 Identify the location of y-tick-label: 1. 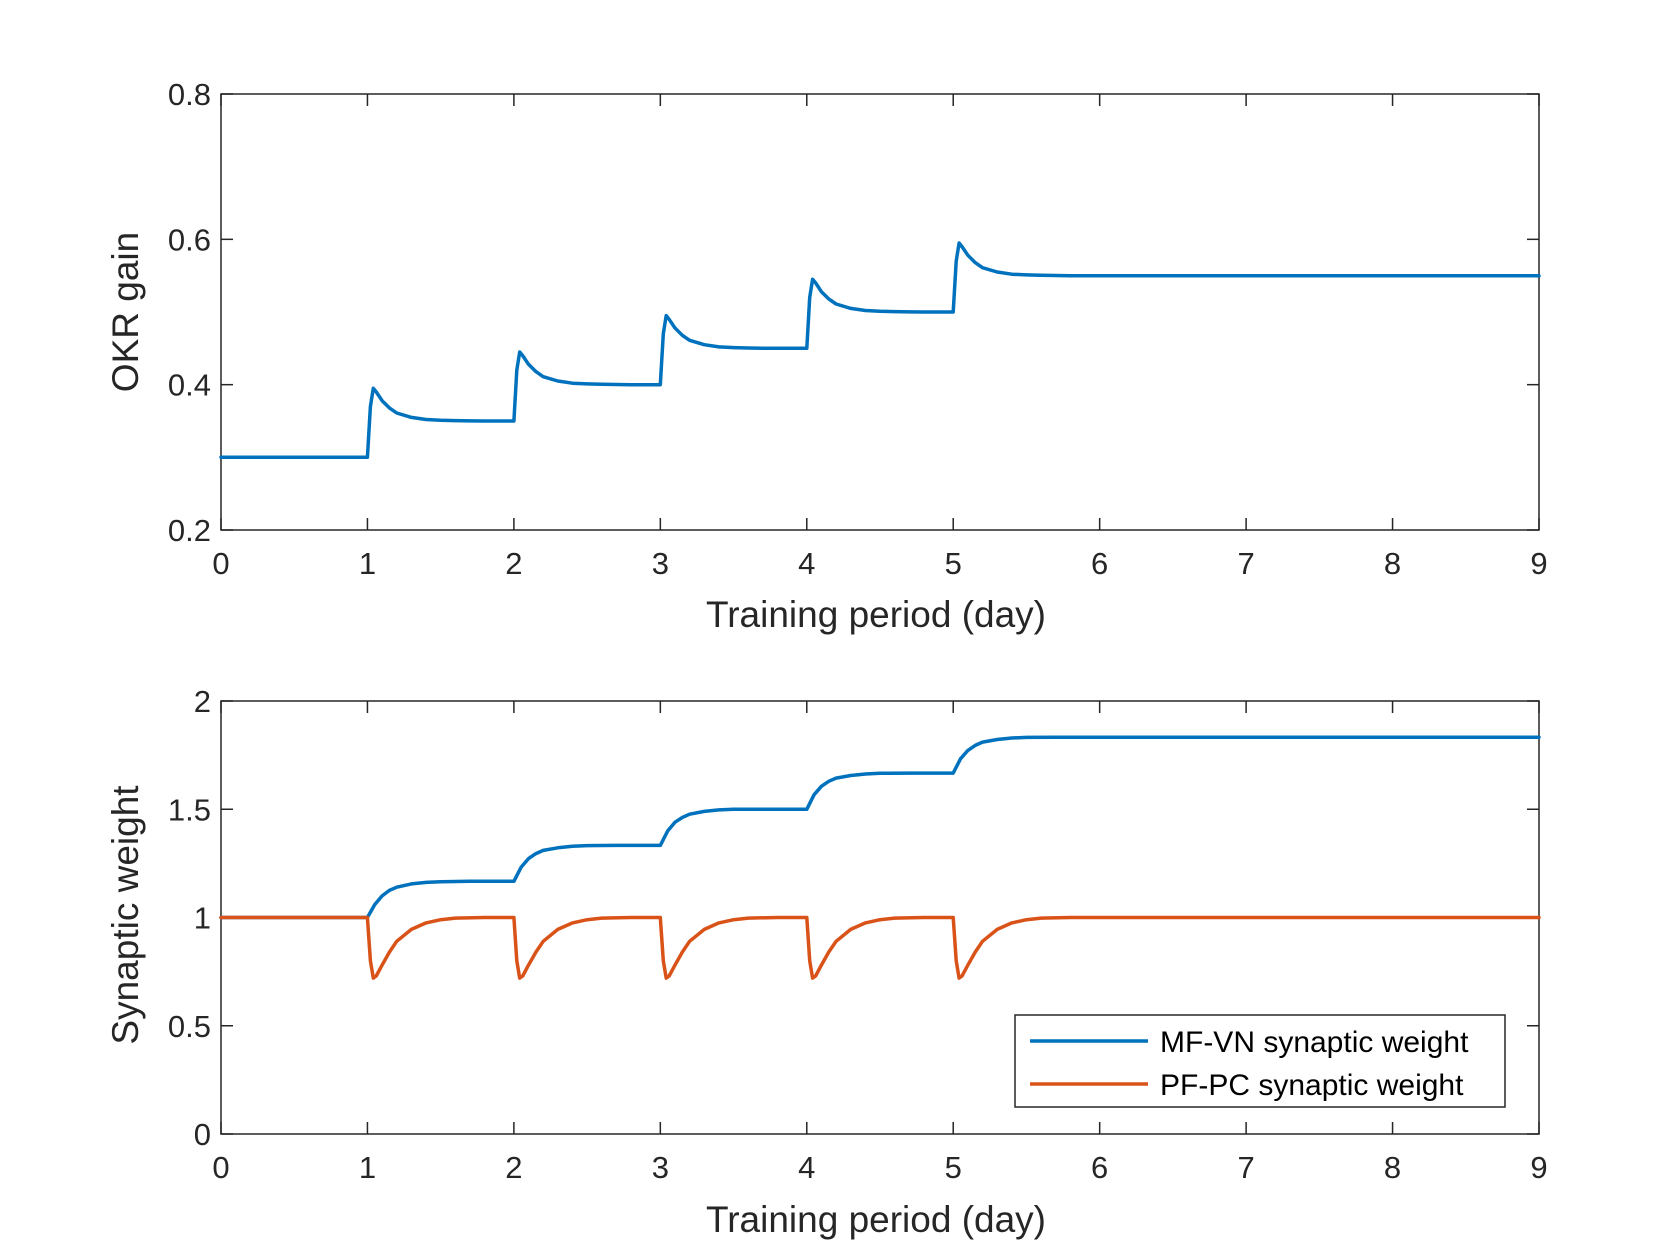
(202, 918).